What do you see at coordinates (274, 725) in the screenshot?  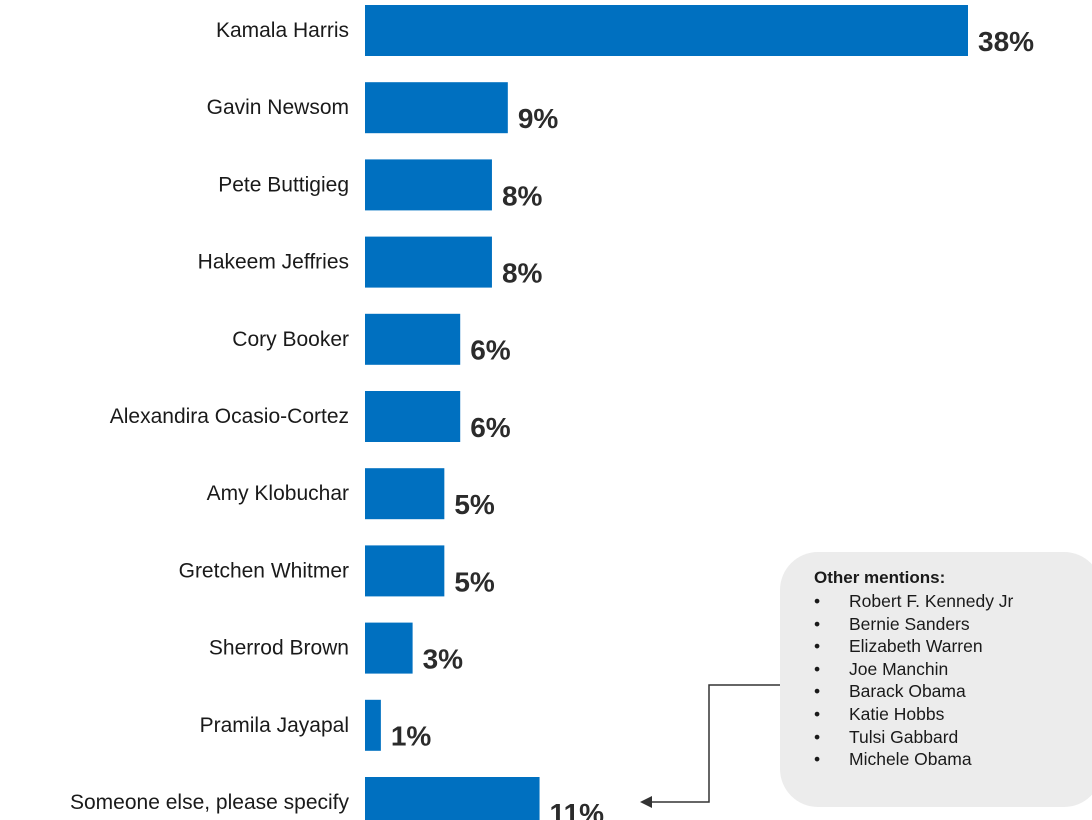 I see `category-label: Pramila Jayapal` at bounding box center [274, 725].